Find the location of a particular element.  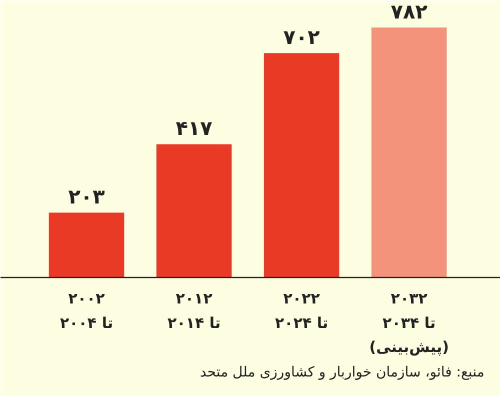

data-label: ۲۰۳ is located at coordinates (86, 196).